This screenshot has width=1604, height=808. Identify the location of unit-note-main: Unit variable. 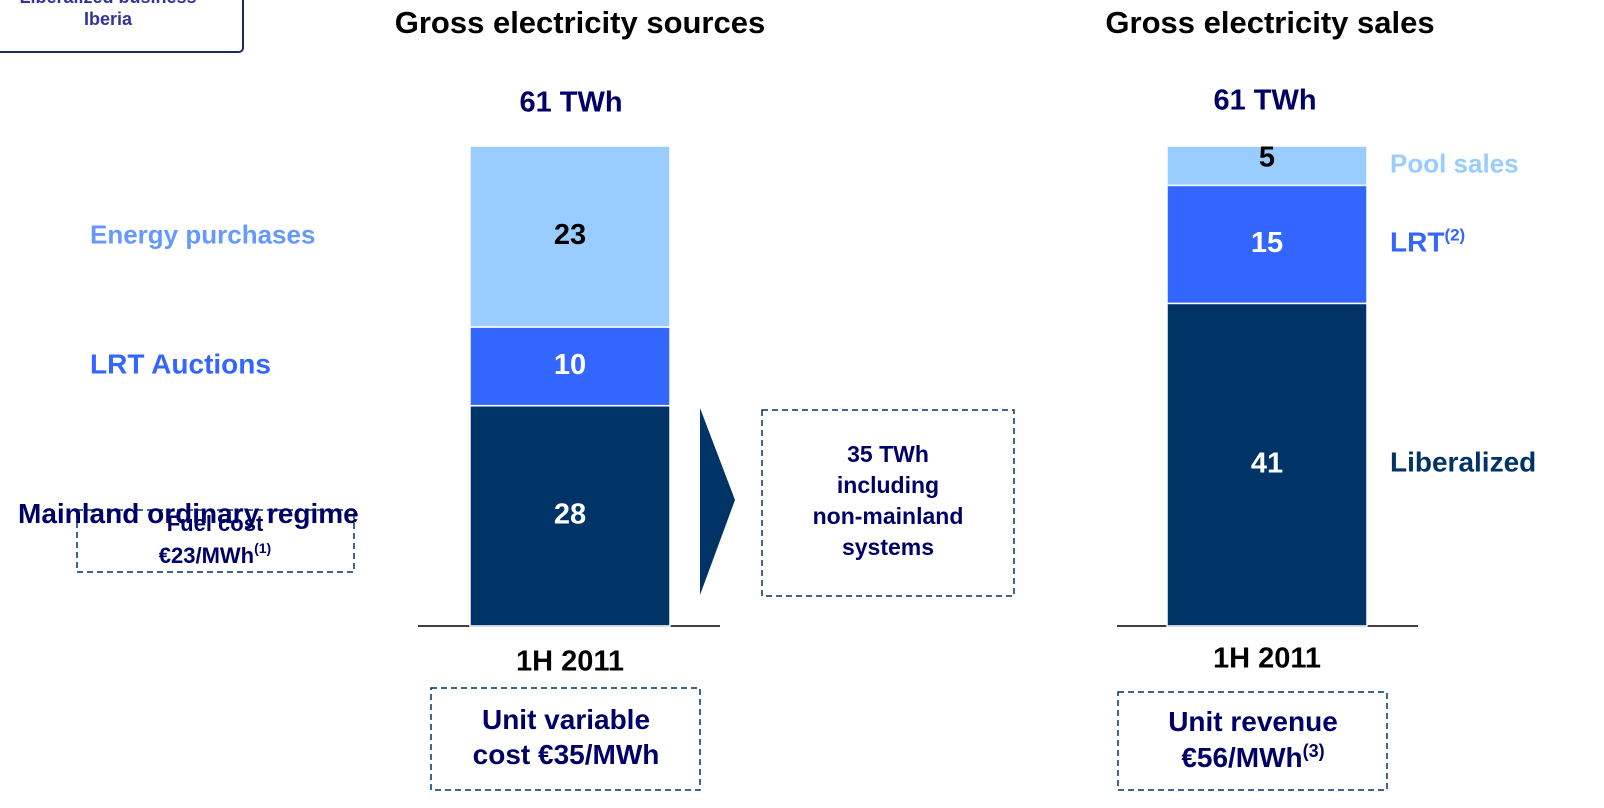
(566, 719).